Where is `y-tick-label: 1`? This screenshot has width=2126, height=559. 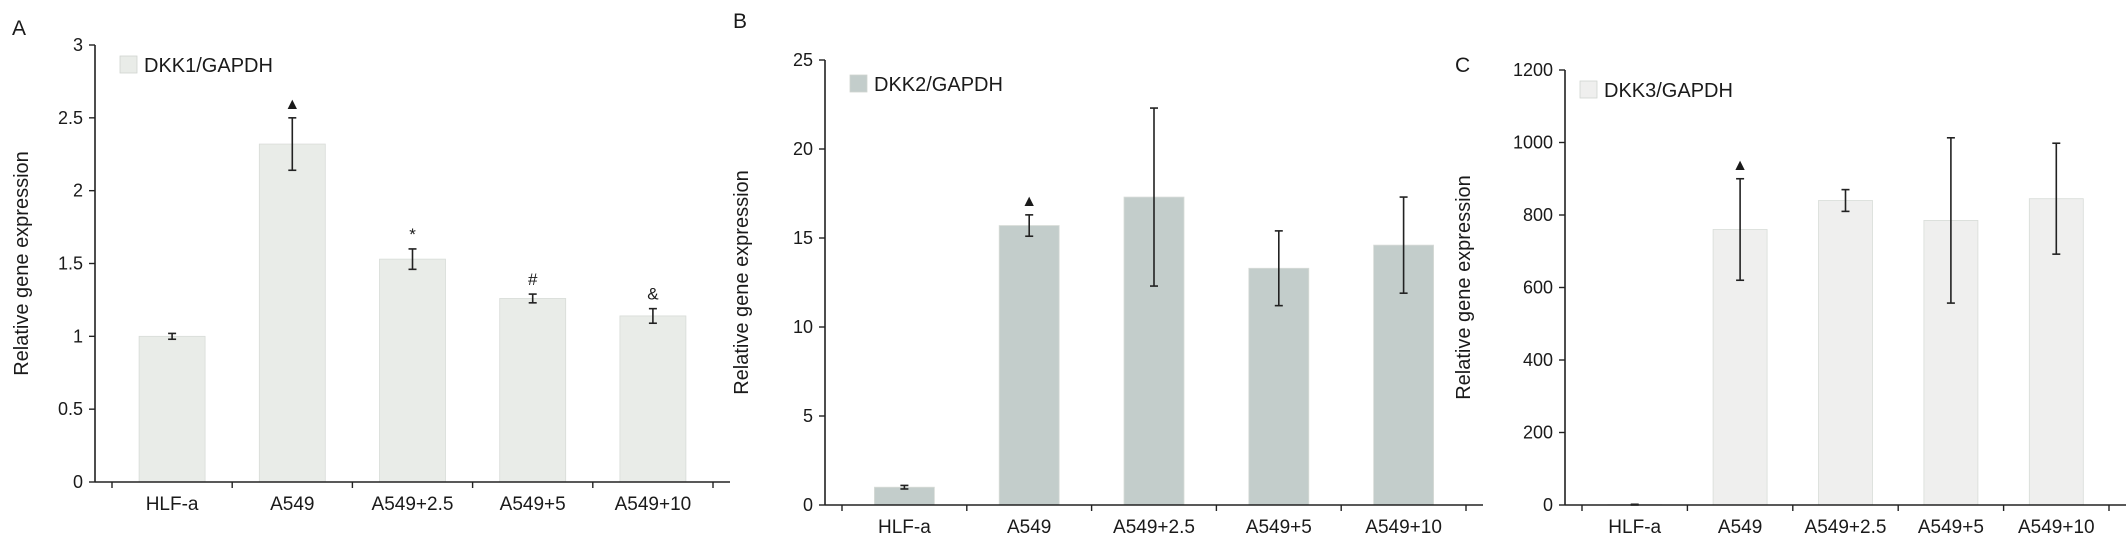
y-tick-label: 1 is located at coordinates (78, 336).